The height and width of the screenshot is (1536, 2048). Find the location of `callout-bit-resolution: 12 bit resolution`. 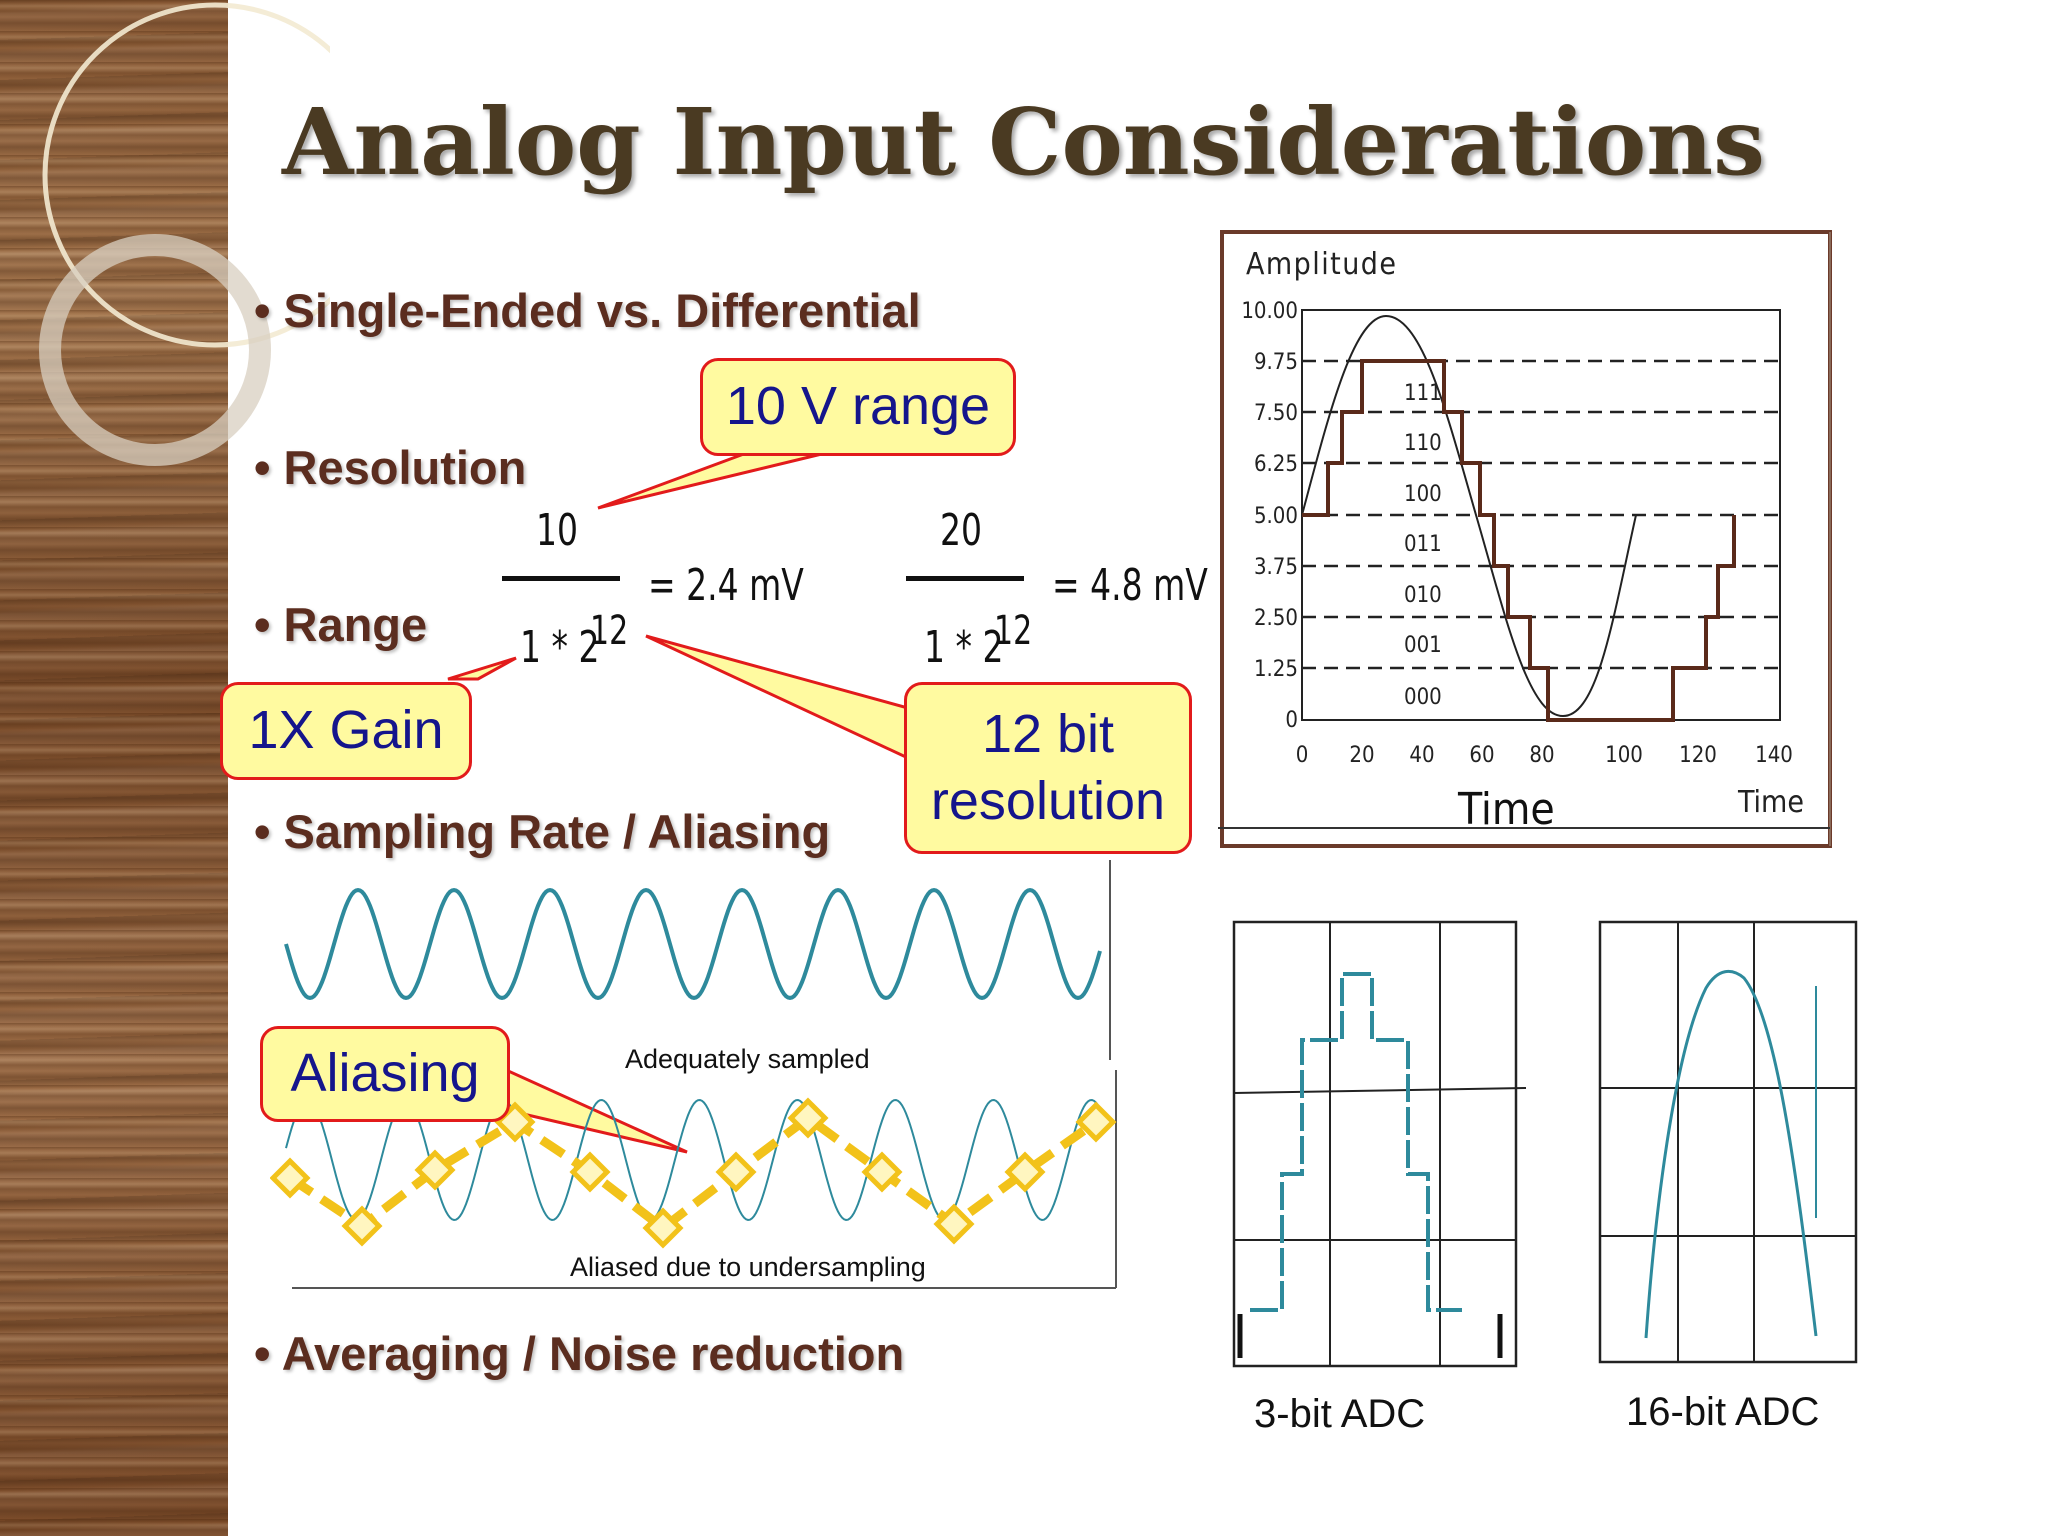

callout-bit-resolution: 12 bit resolution is located at coordinates (1048, 768).